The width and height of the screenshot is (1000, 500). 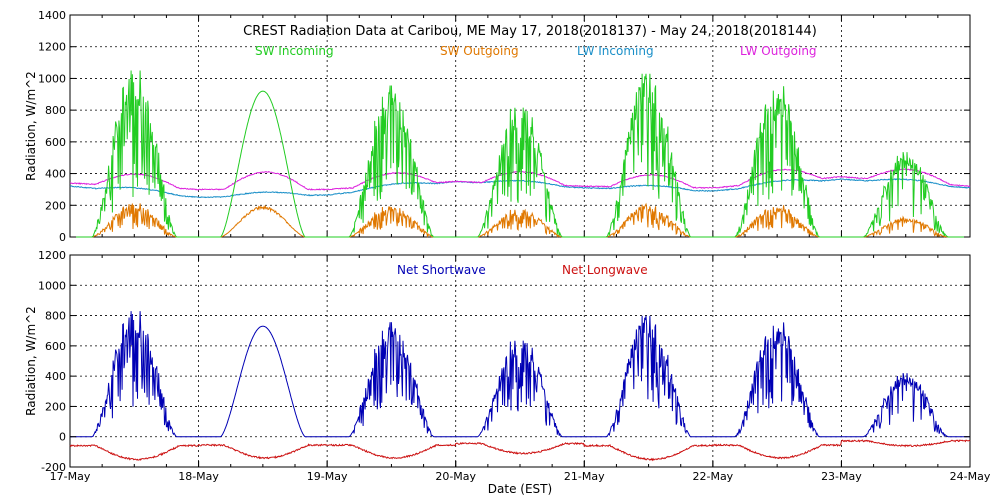 I want to click on x-tick-label: 22-May, so click(x=712, y=476).